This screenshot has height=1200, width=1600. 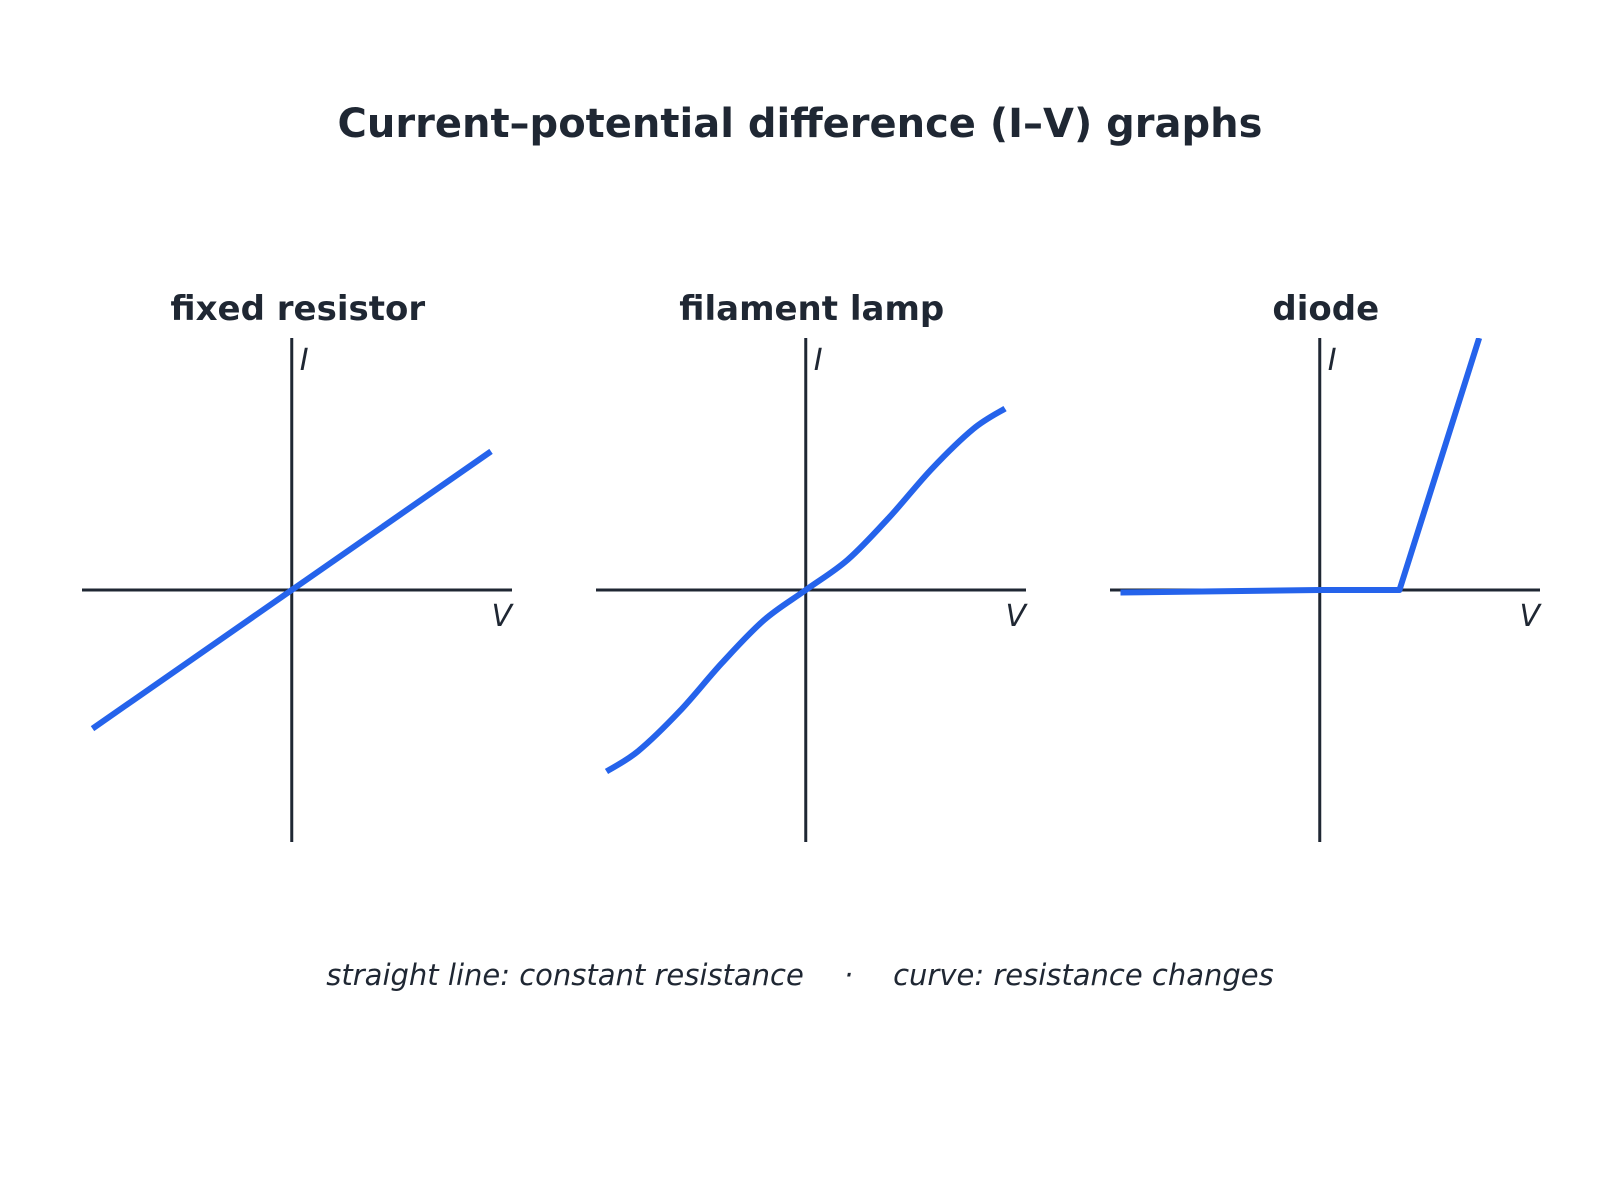 I want to click on y-axis-label-fixed-resistor: I, so click(x=304, y=360).